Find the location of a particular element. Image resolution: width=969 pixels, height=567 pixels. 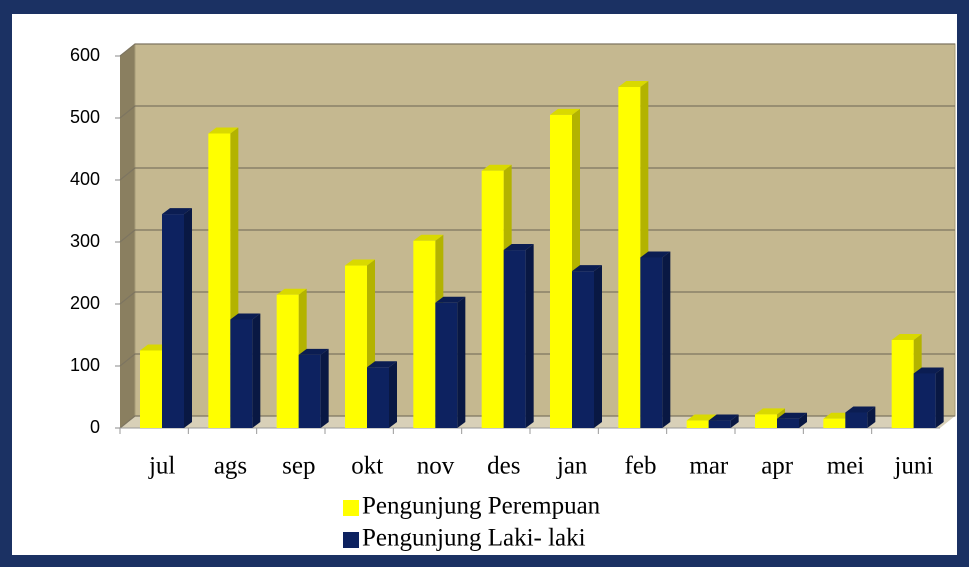

x-tick-label: ags is located at coordinates (230, 466).